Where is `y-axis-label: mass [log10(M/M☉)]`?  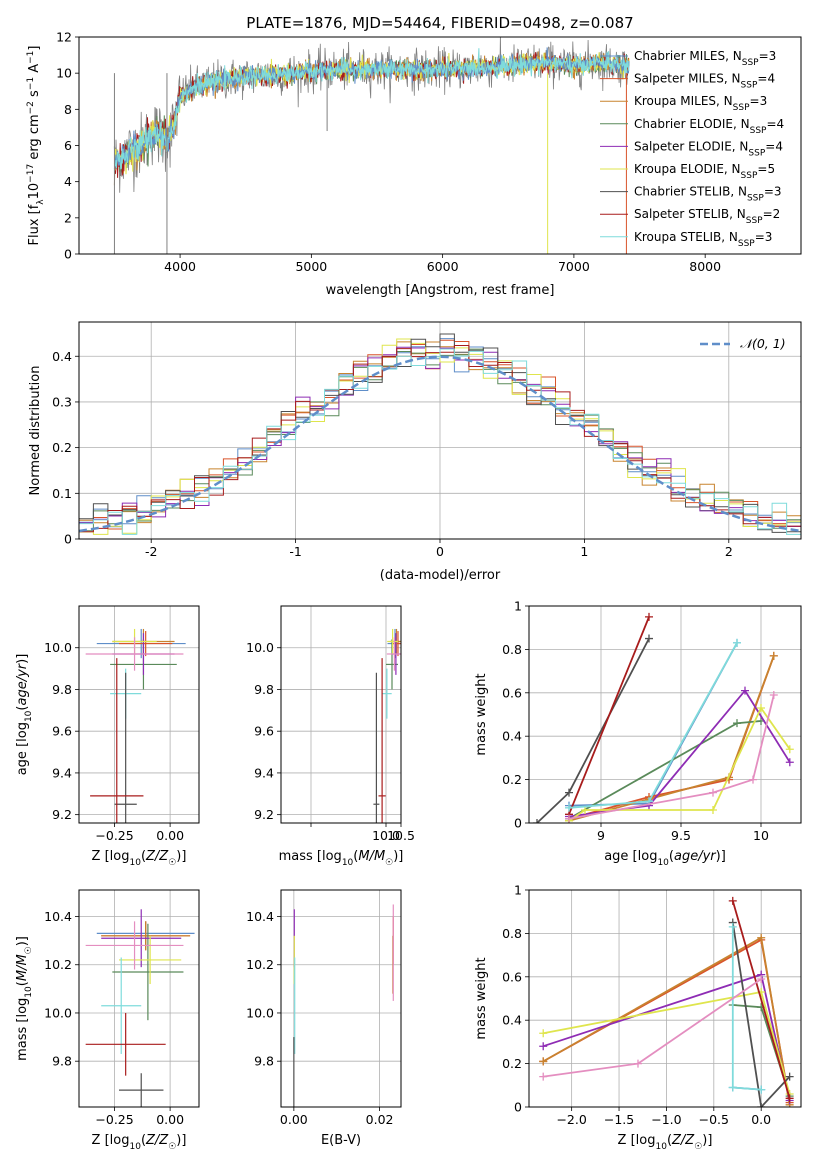 y-axis-label: mass [log10(M/M☉)] is located at coordinates (24, 998).